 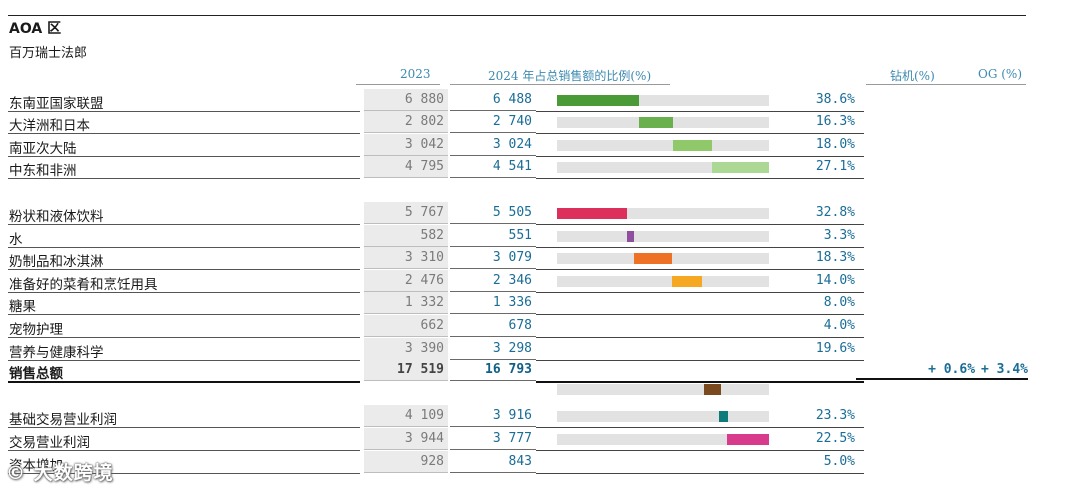 What do you see at coordinates (424, 166) in the screenshot?
I see `value-2023: 4 795` at bounding box center [424, 166].